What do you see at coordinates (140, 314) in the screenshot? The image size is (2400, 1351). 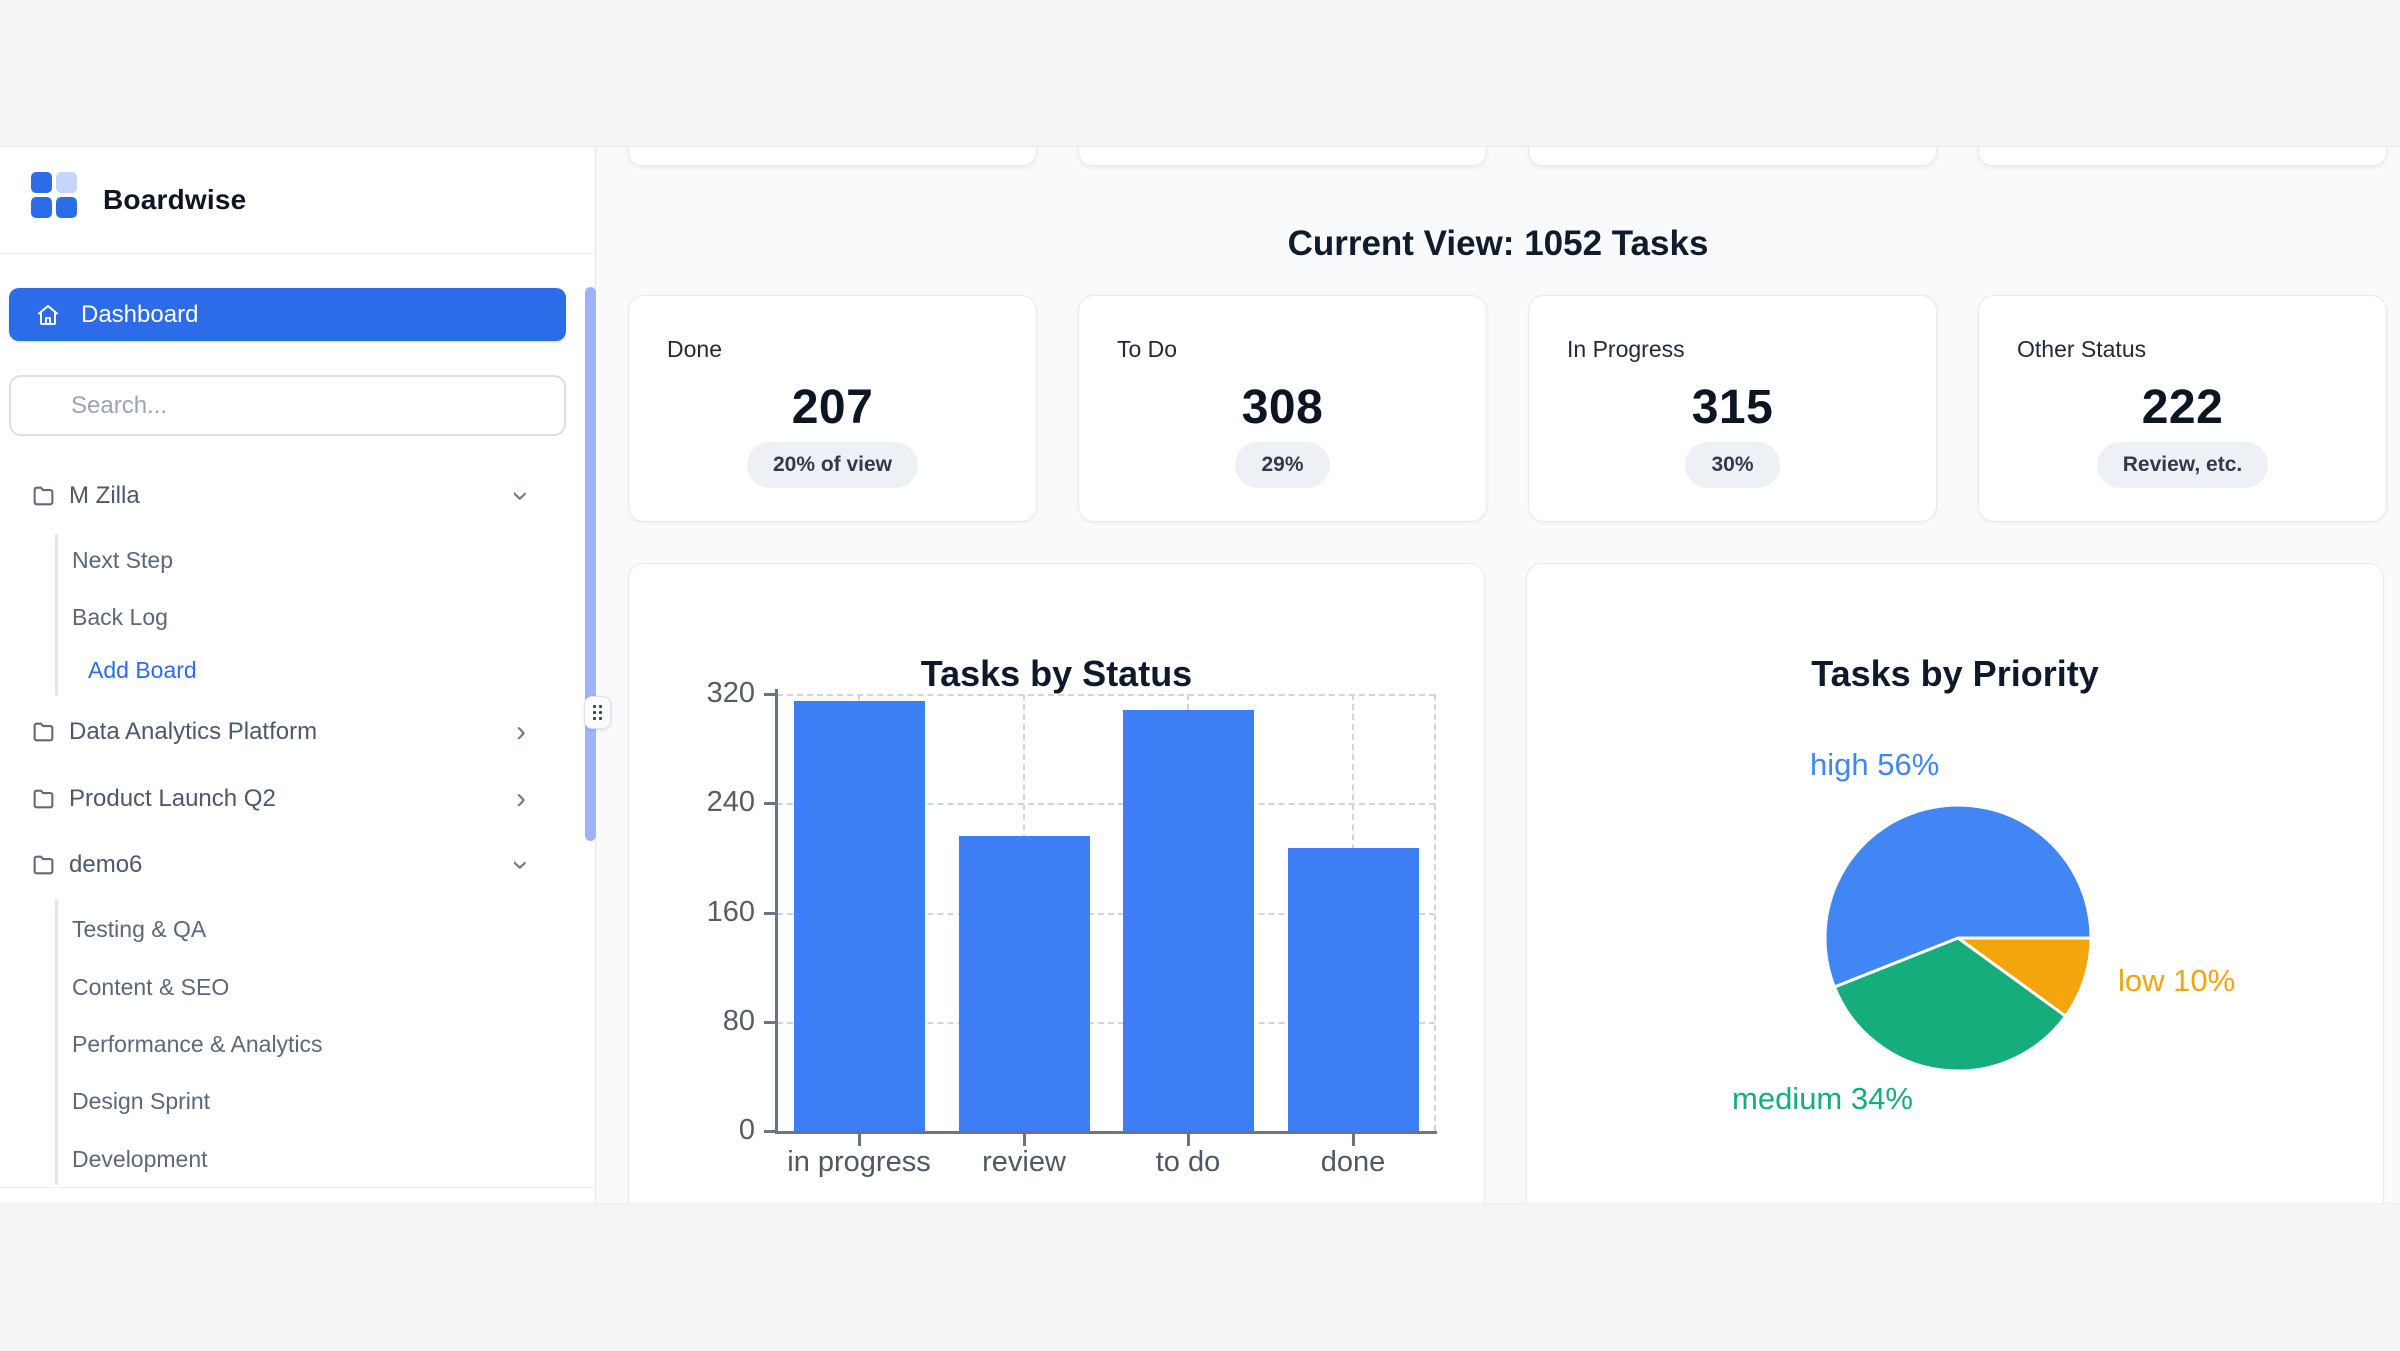 I see `dashboard-button-label: Dashboard` at bounding box center [140, 314].